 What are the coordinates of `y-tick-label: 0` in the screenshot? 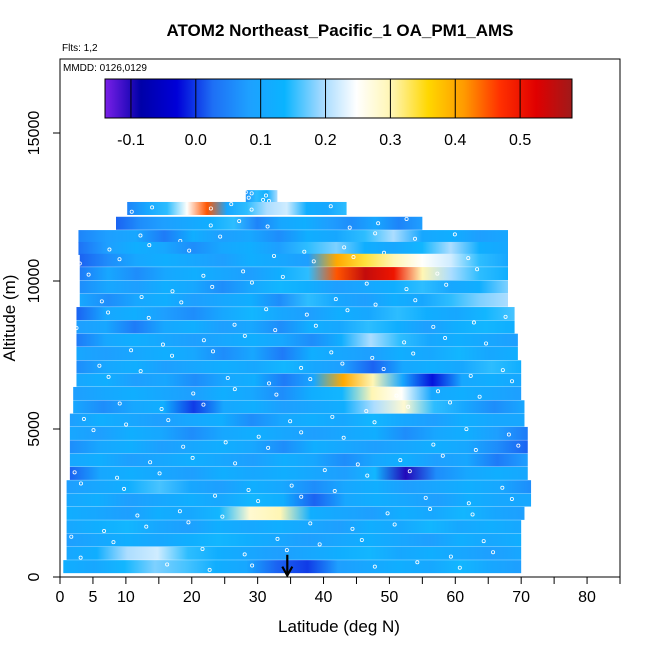 It's located at (34, 576).